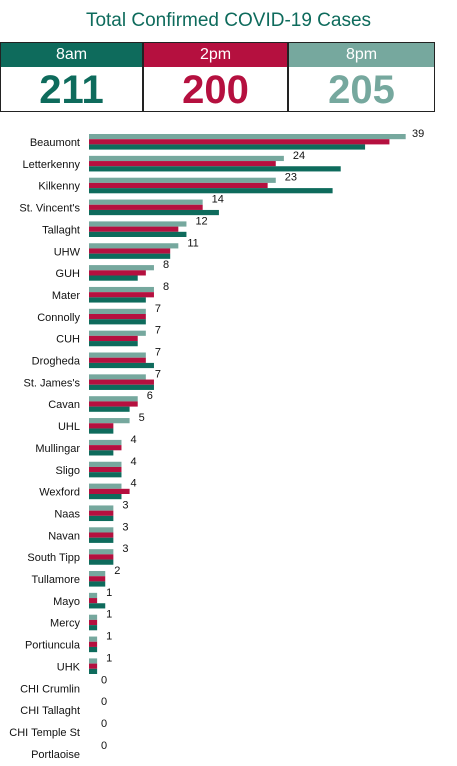  I want to click on category-label: Mercy, so click(65, 624).